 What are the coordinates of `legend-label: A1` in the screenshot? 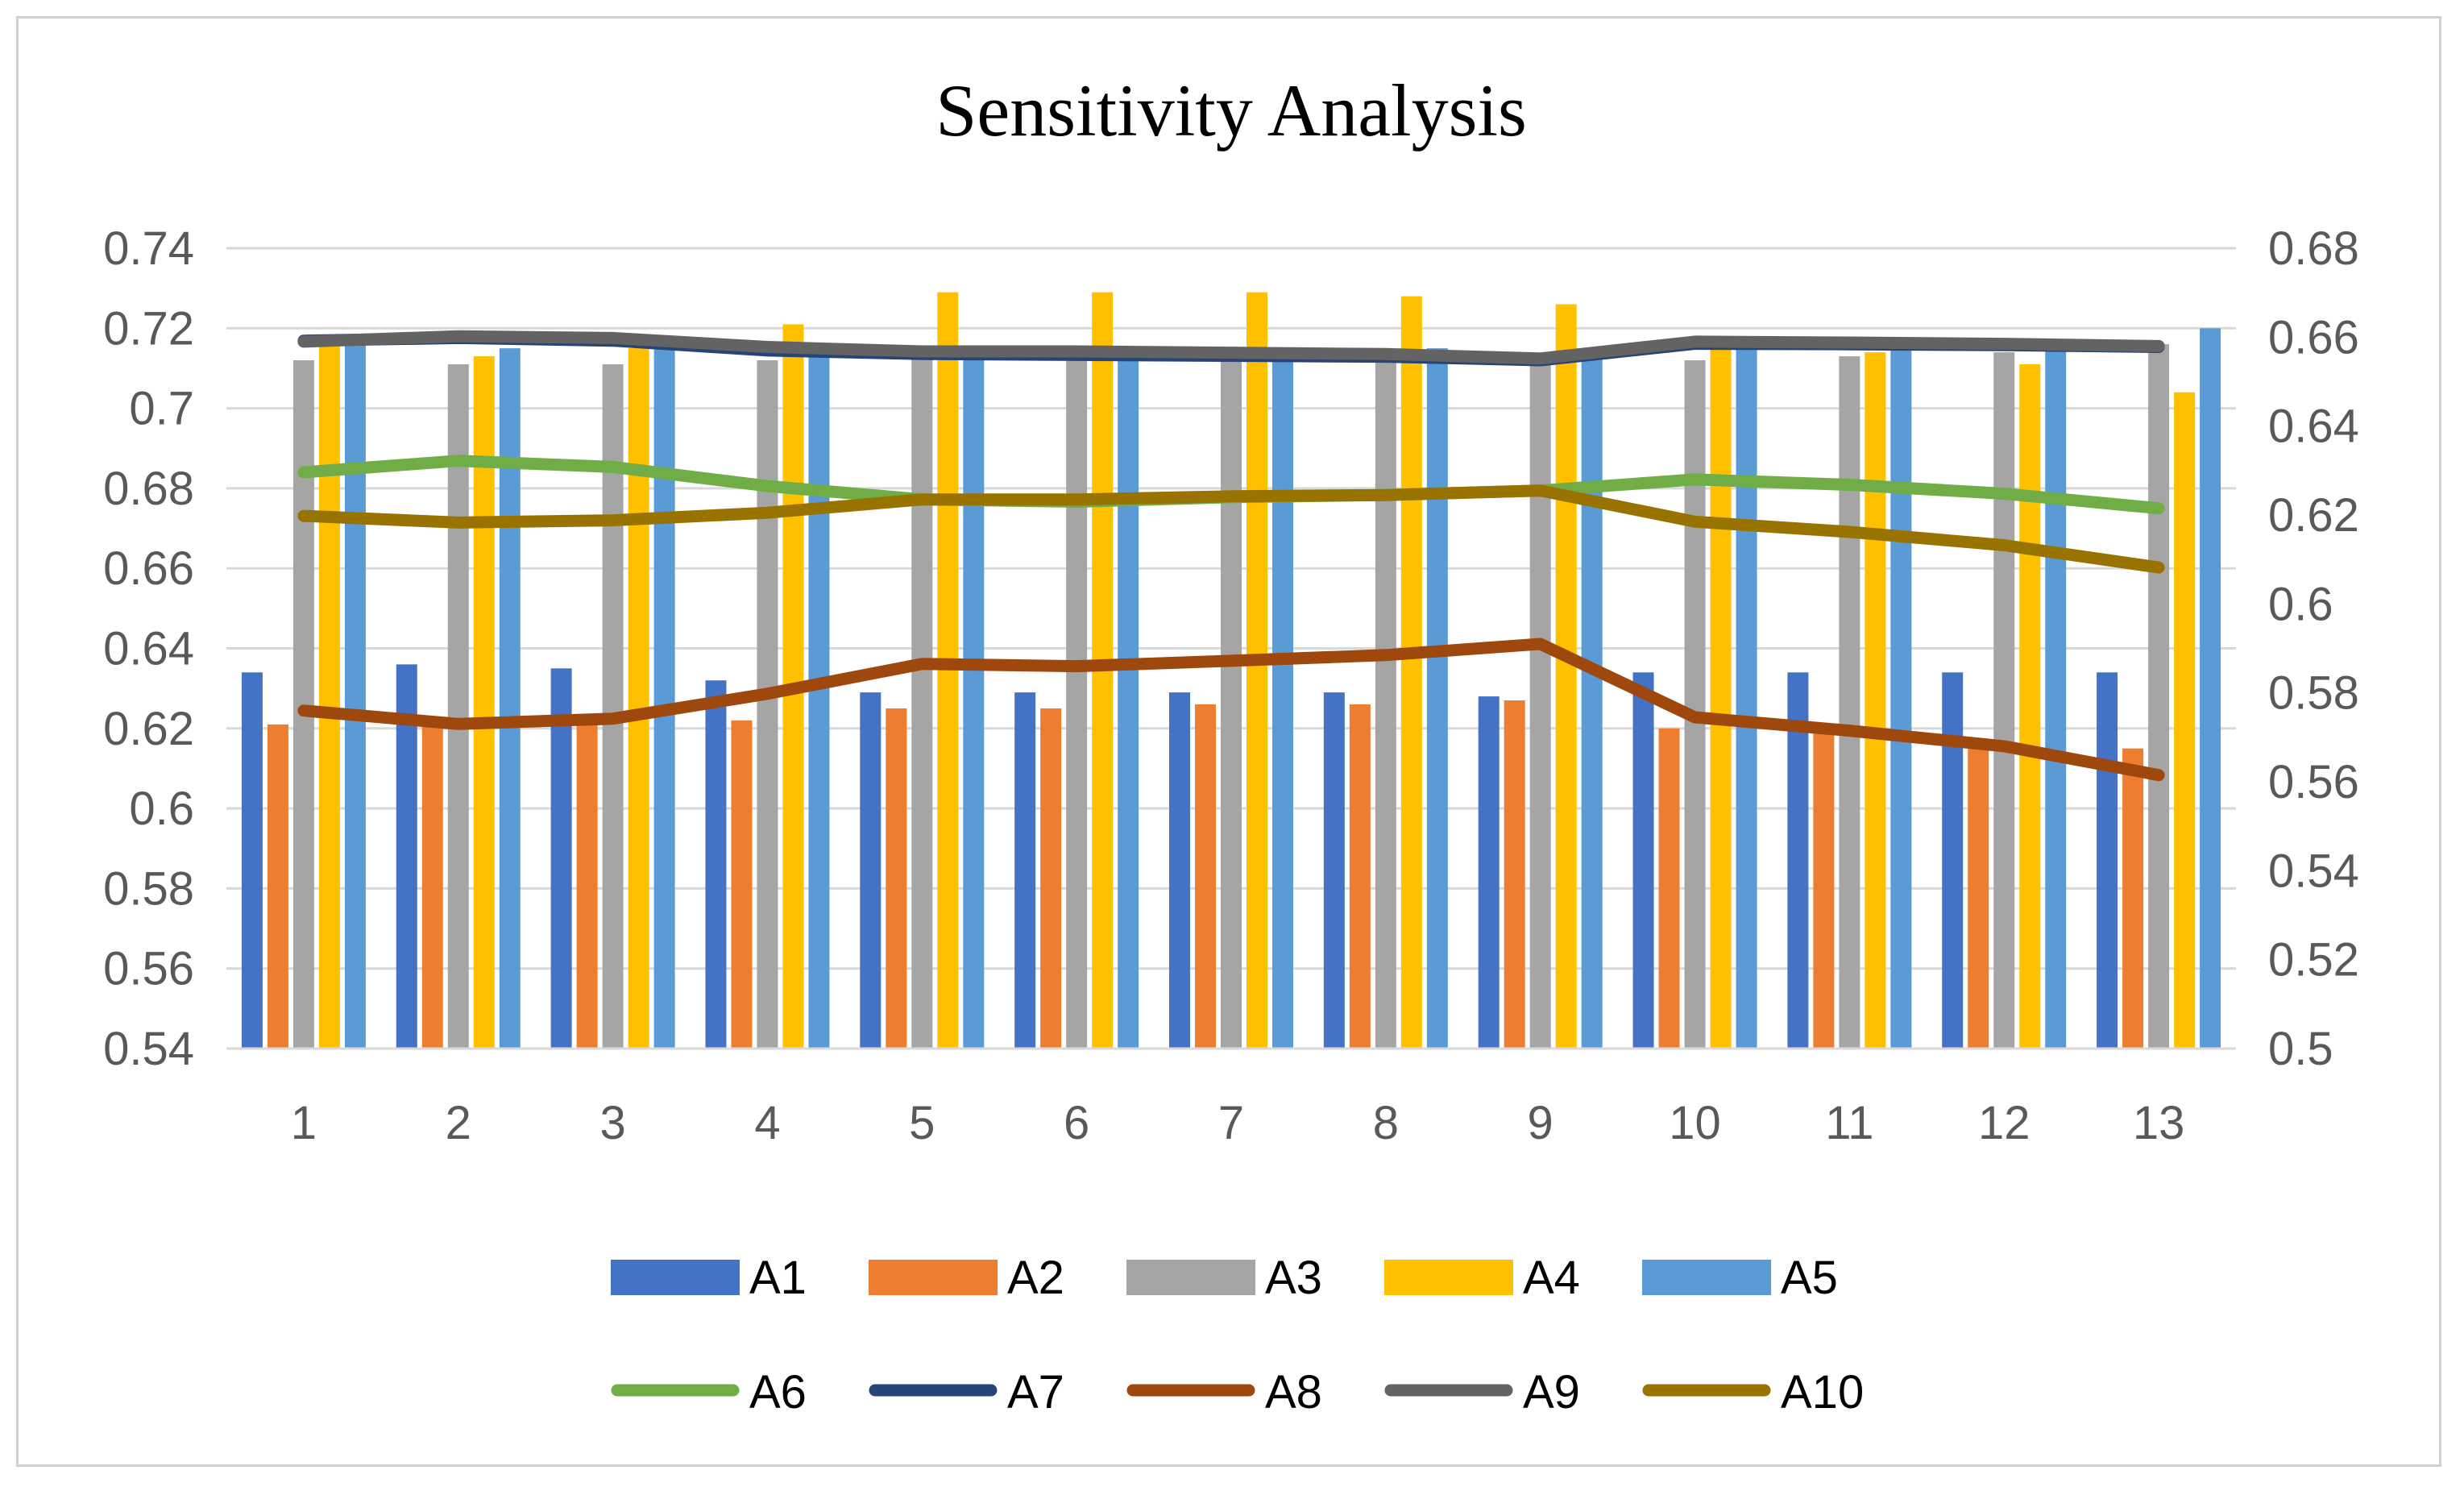 It's located at (778, 1278).